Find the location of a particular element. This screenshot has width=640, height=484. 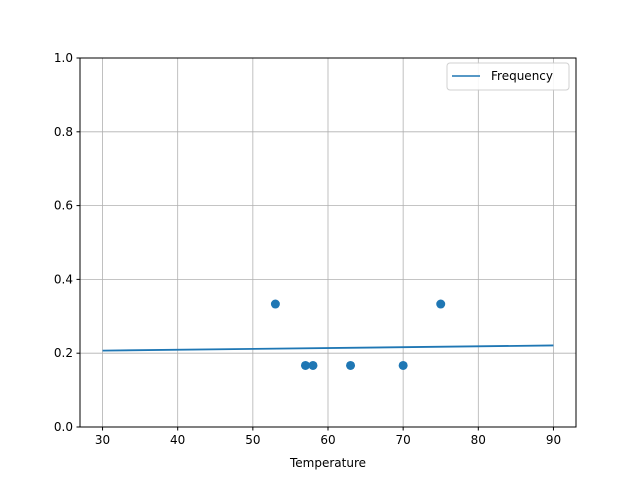

y-tick-label: 1.0 is located at coordinates (63, 58).